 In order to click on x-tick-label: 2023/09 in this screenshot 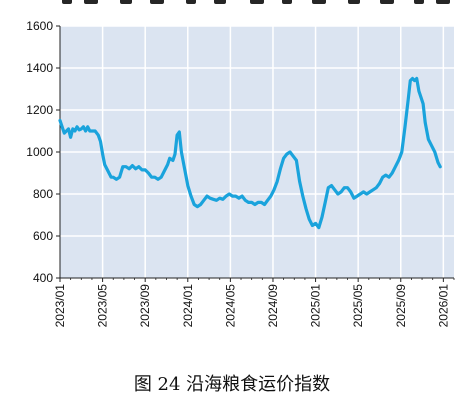, I will do `click(145, 306)`.